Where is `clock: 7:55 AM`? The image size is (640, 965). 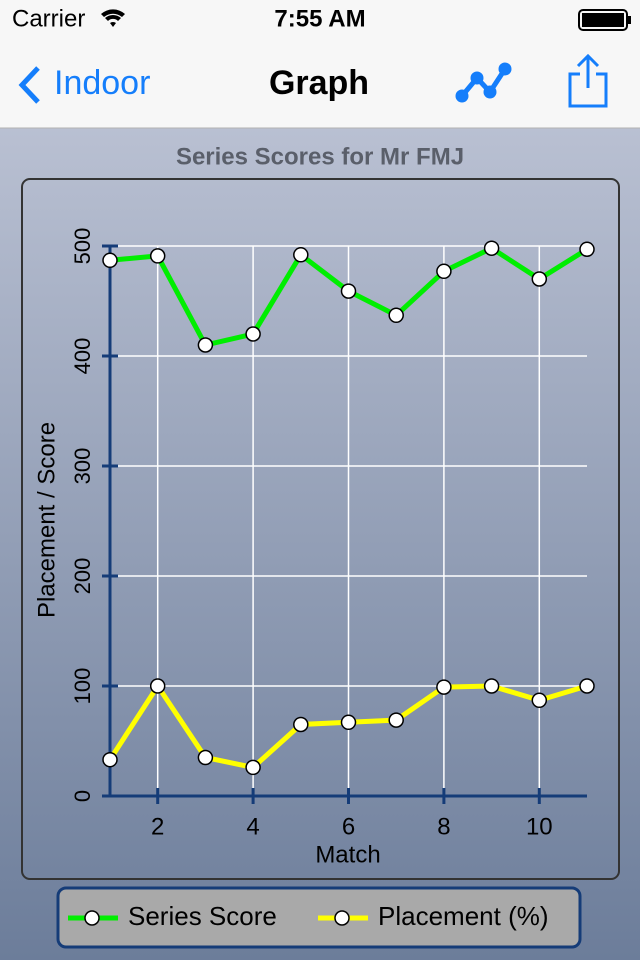 clock: 7:55 AM is located at coordinates (319, 18).